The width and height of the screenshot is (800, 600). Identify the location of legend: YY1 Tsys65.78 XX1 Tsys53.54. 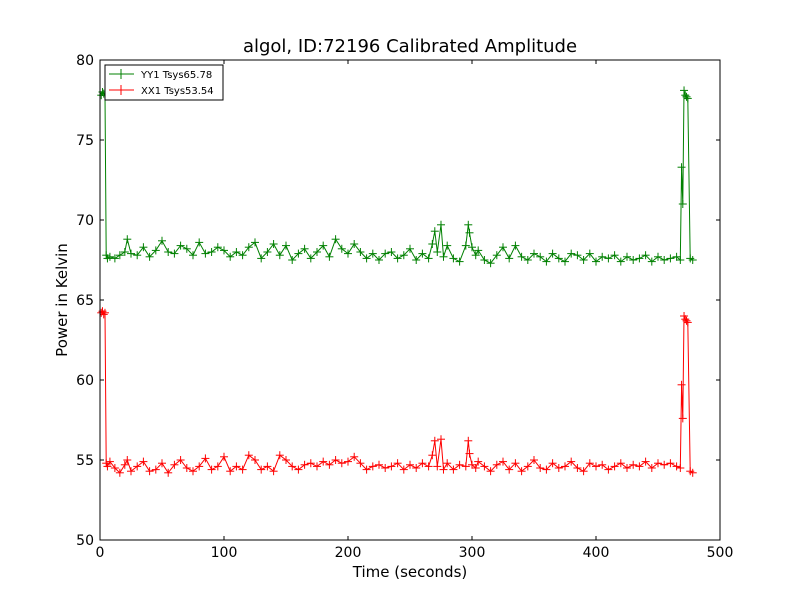
(164, 82).